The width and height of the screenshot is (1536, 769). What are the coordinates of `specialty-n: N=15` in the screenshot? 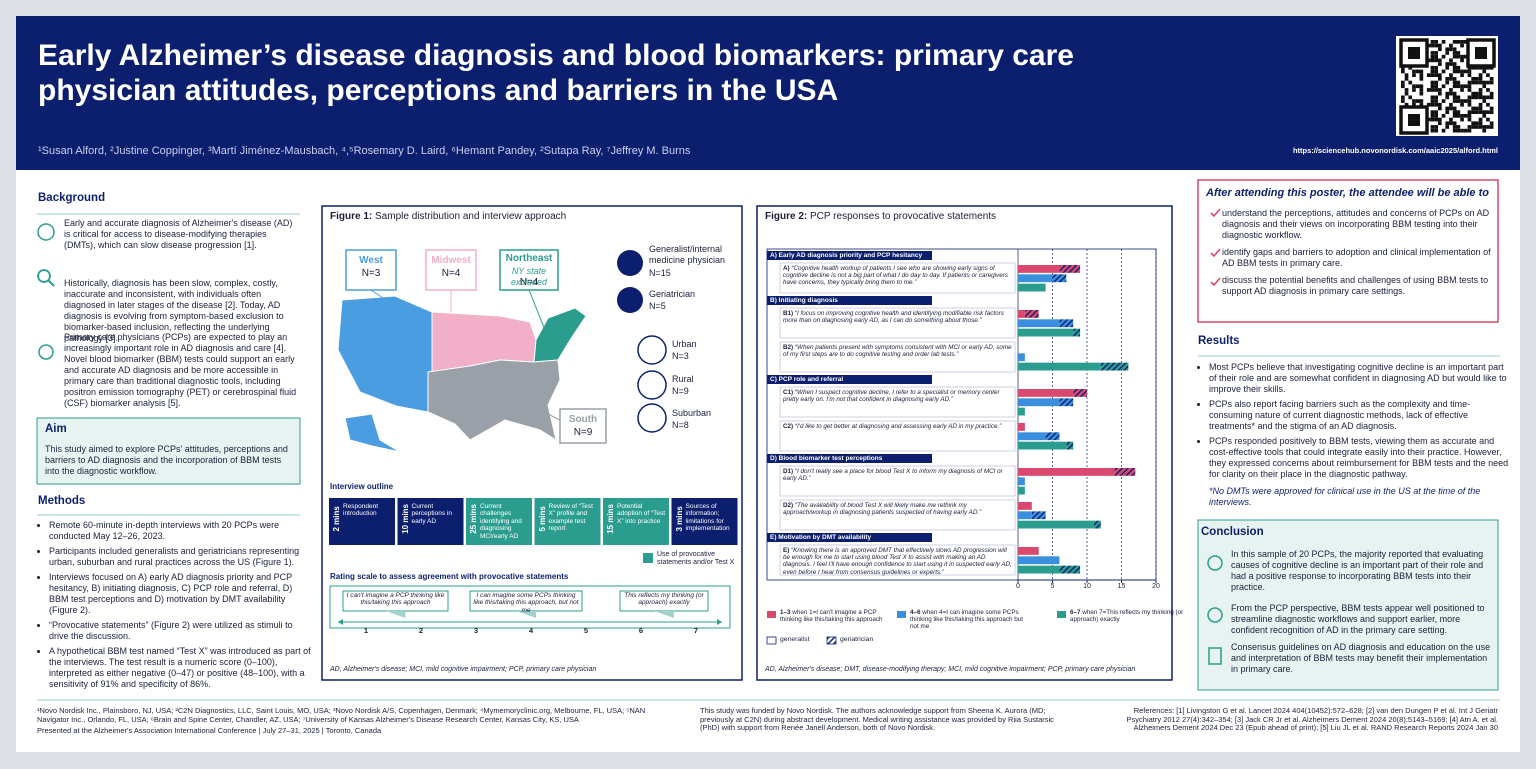 It's located at (660, 273).